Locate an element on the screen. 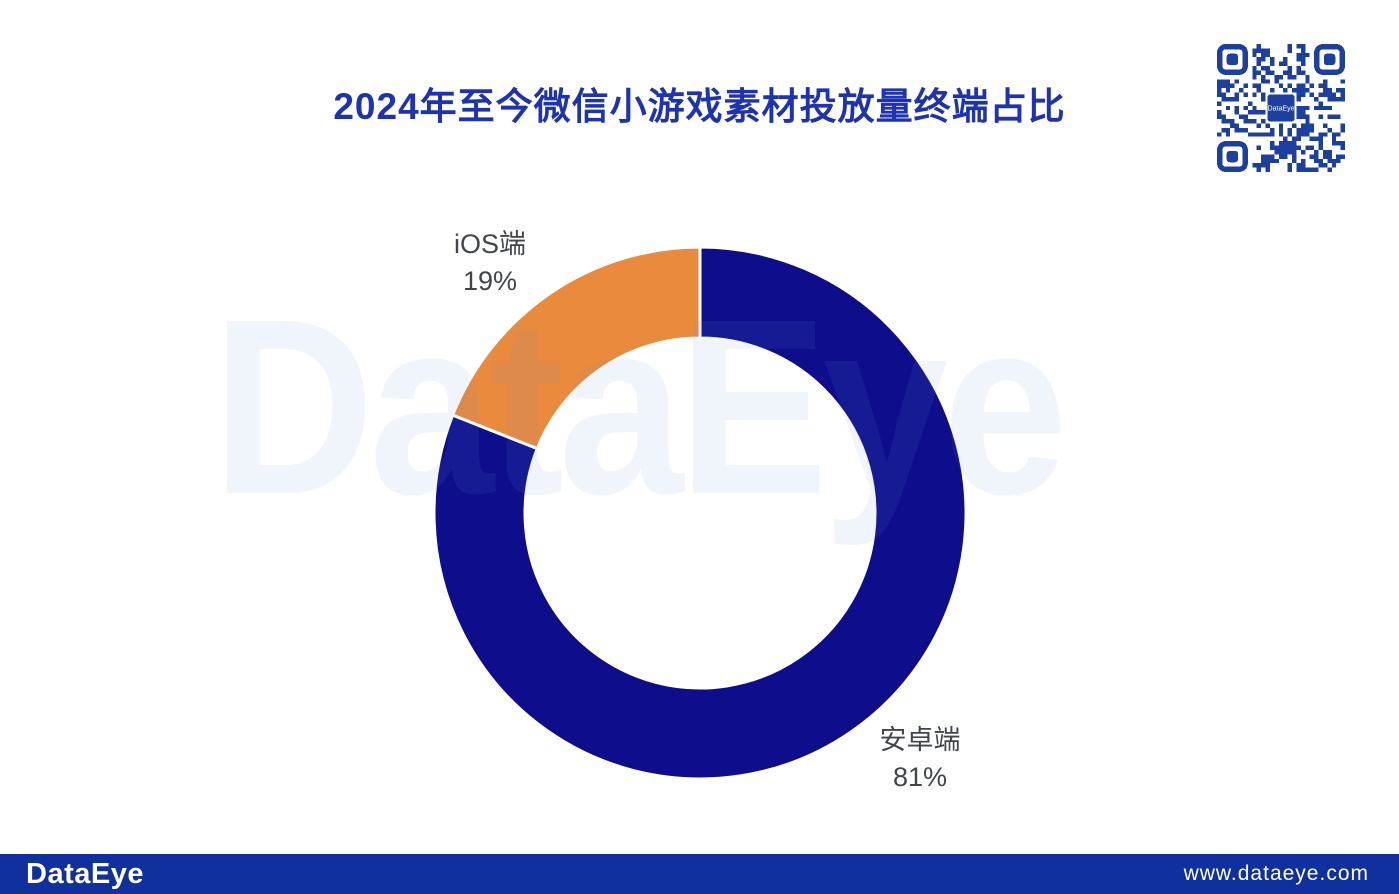  qr-code: DataEye is located at coordinates (1281, 108).